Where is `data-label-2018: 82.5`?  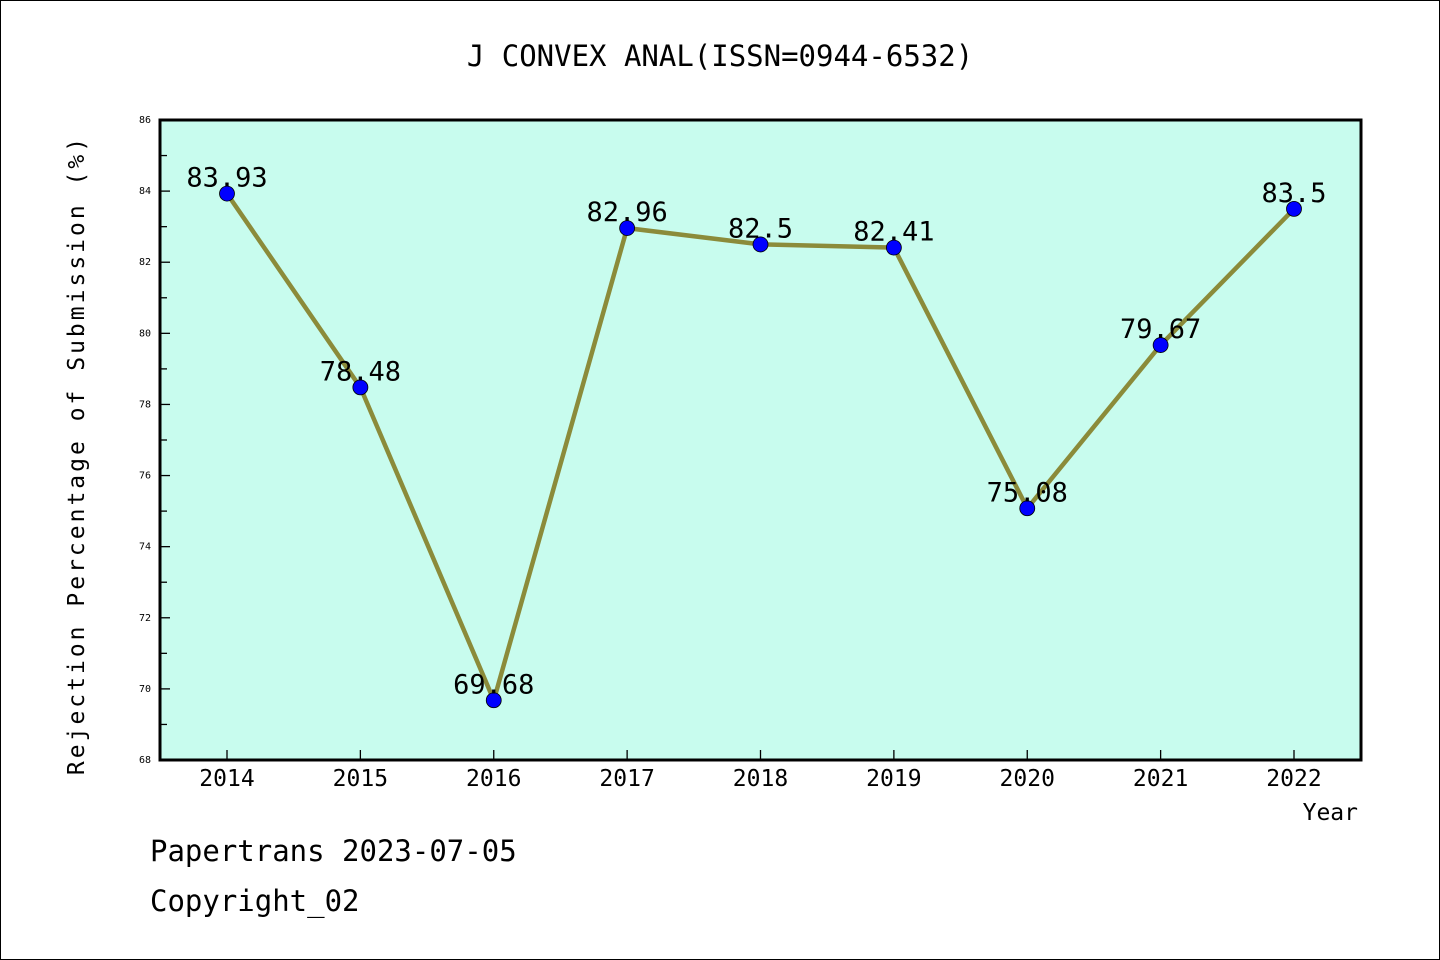
data-label-2018: 82.5 is located at coordinates (760, 228).